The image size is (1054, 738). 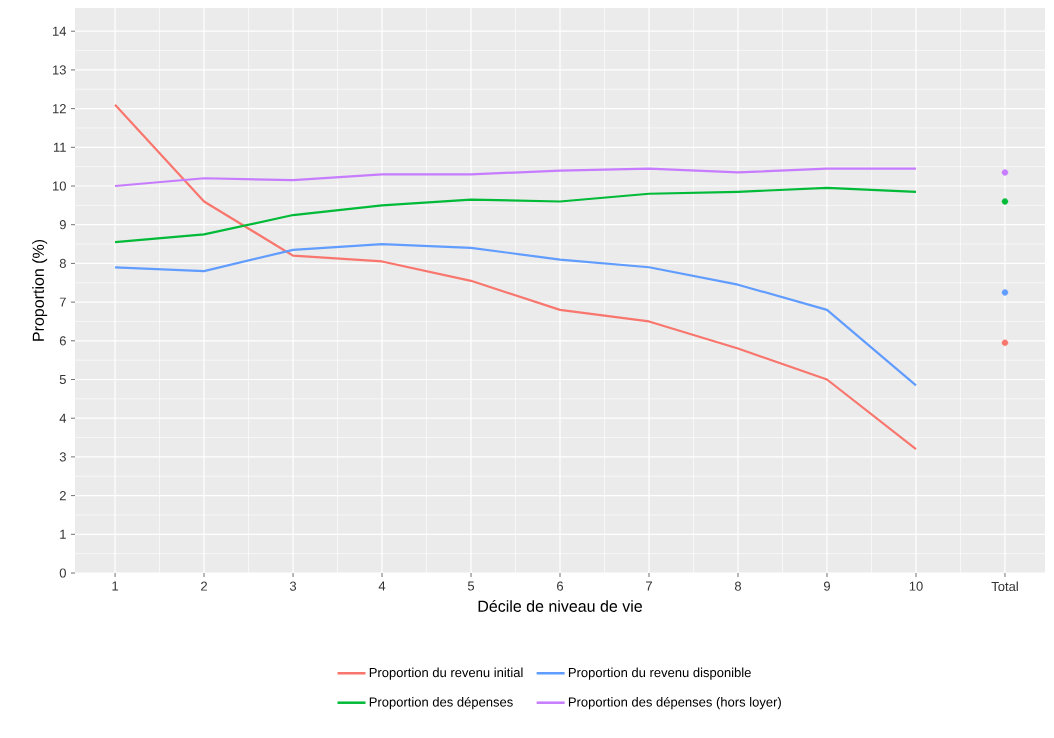 I want to click on y-tick-label: 10, so click(x=59, y=186).